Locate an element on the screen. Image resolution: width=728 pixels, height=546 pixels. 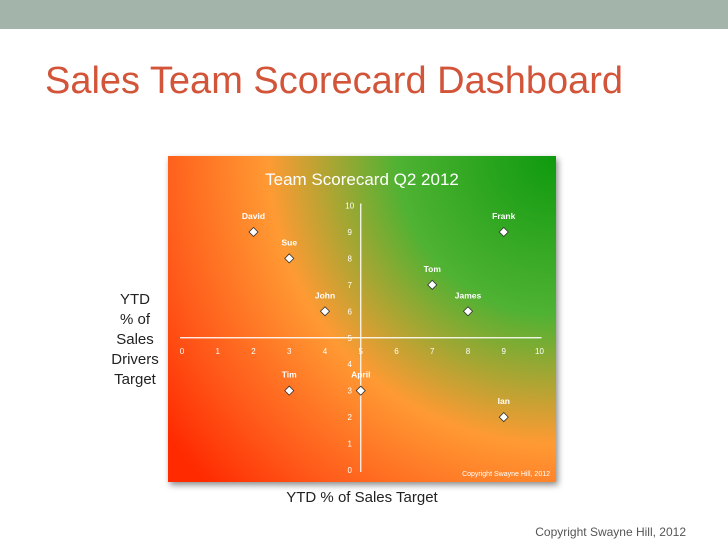
chart-title: Team Scorecard Q2 2012 is located at coordinates (362, 179).